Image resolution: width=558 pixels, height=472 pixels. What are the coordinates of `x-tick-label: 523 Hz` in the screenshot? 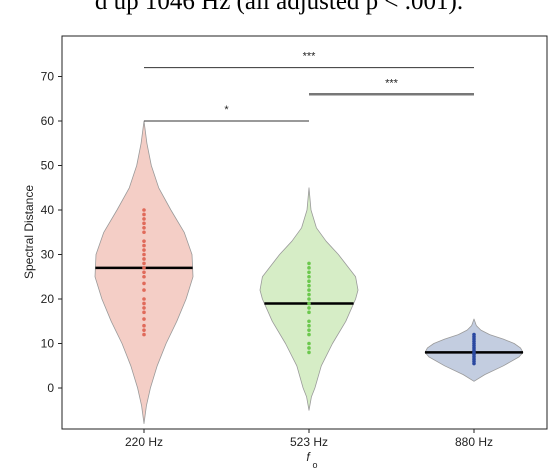 It's located at (309, 442).